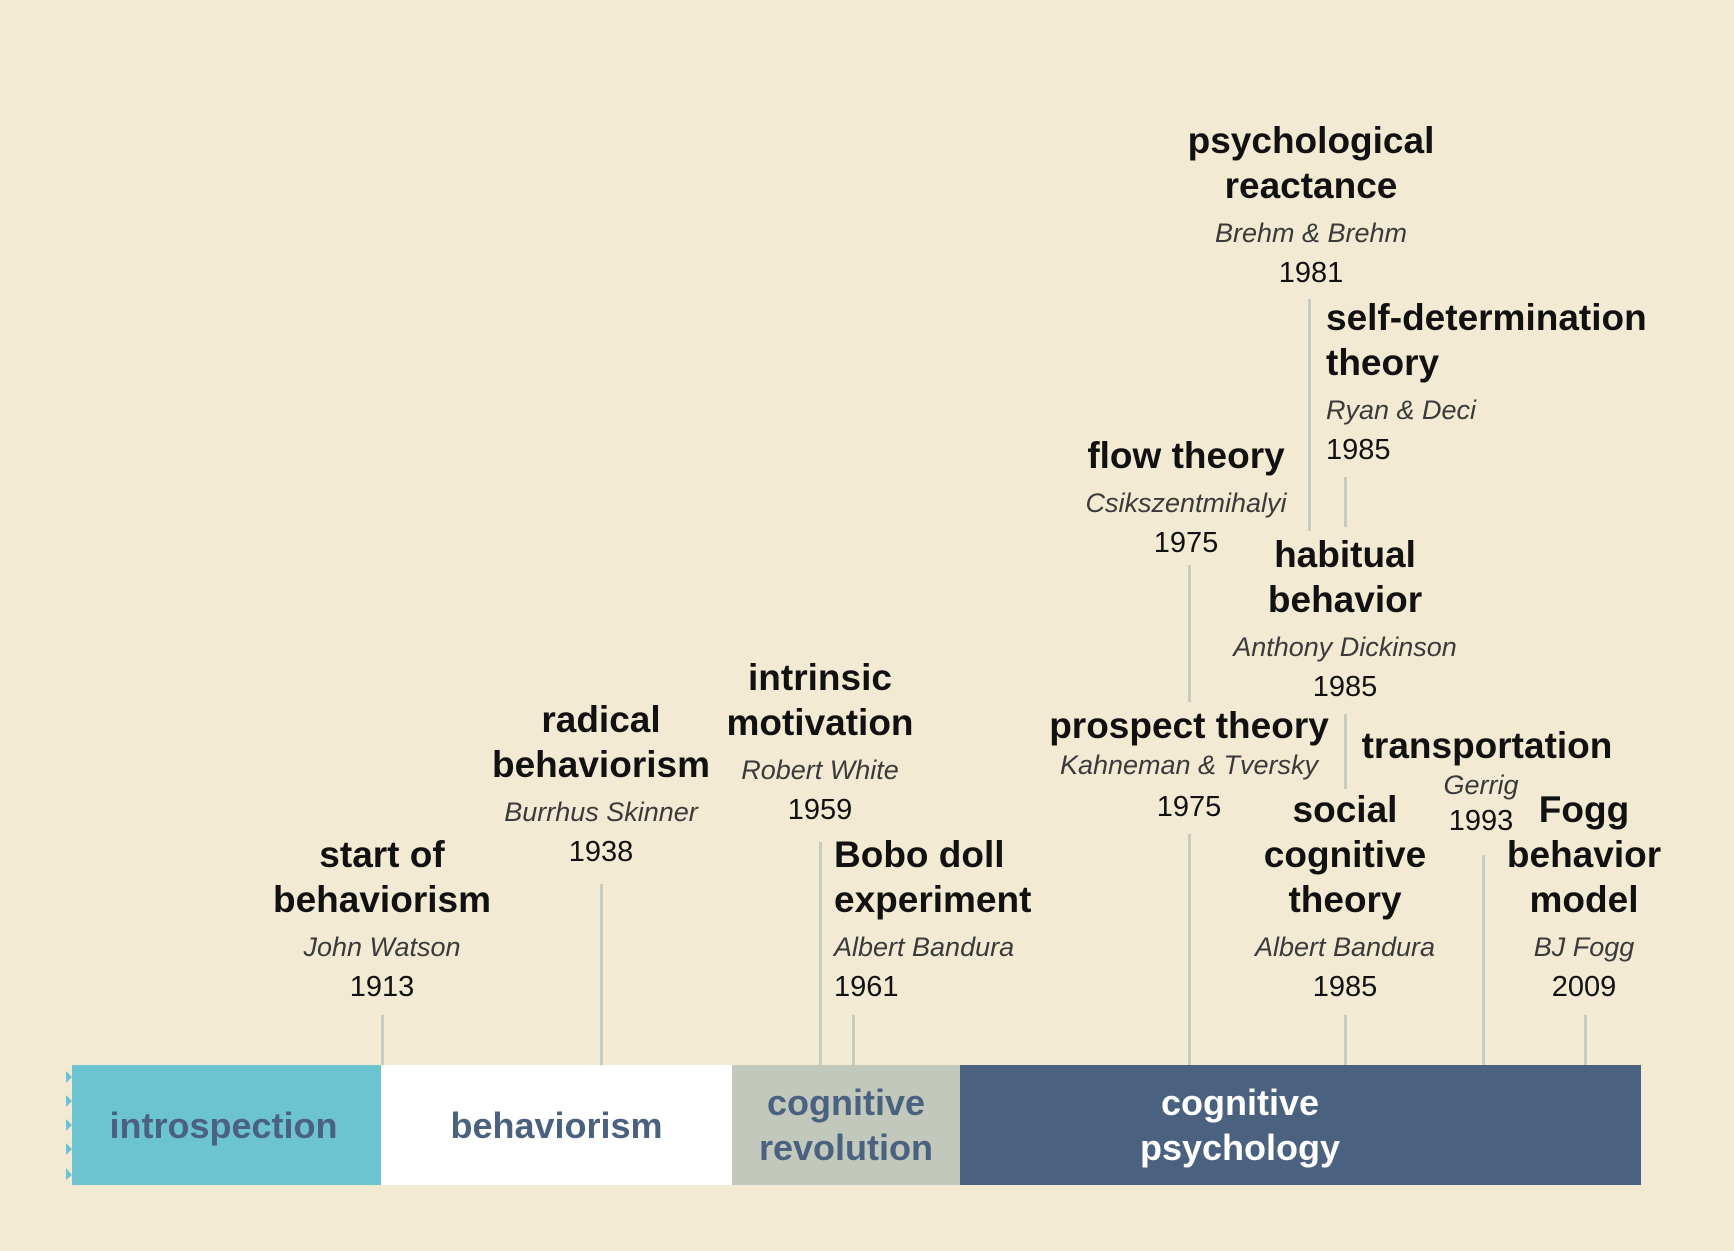  Describe the element at coordinates (1240, 1125) in the screenshot. I see `era-label-cognitive-psychology: cognitive psychology` at that location.